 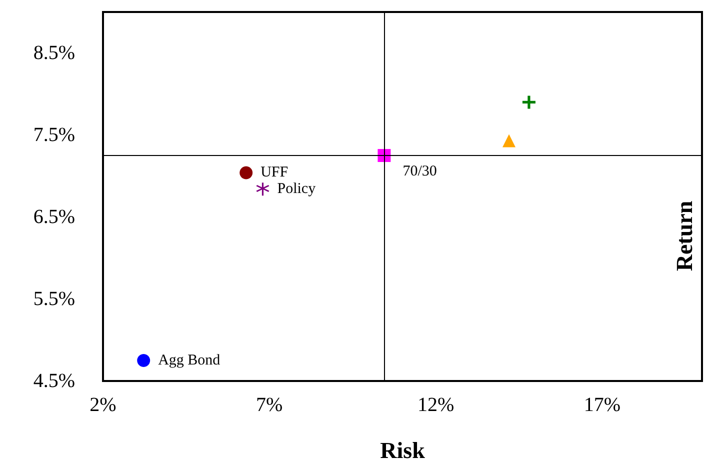 What do you see at coordinates (54, 381) in the screenshot?
I see `y-tick-label: 4.5%` at bounding box center [54, 381].